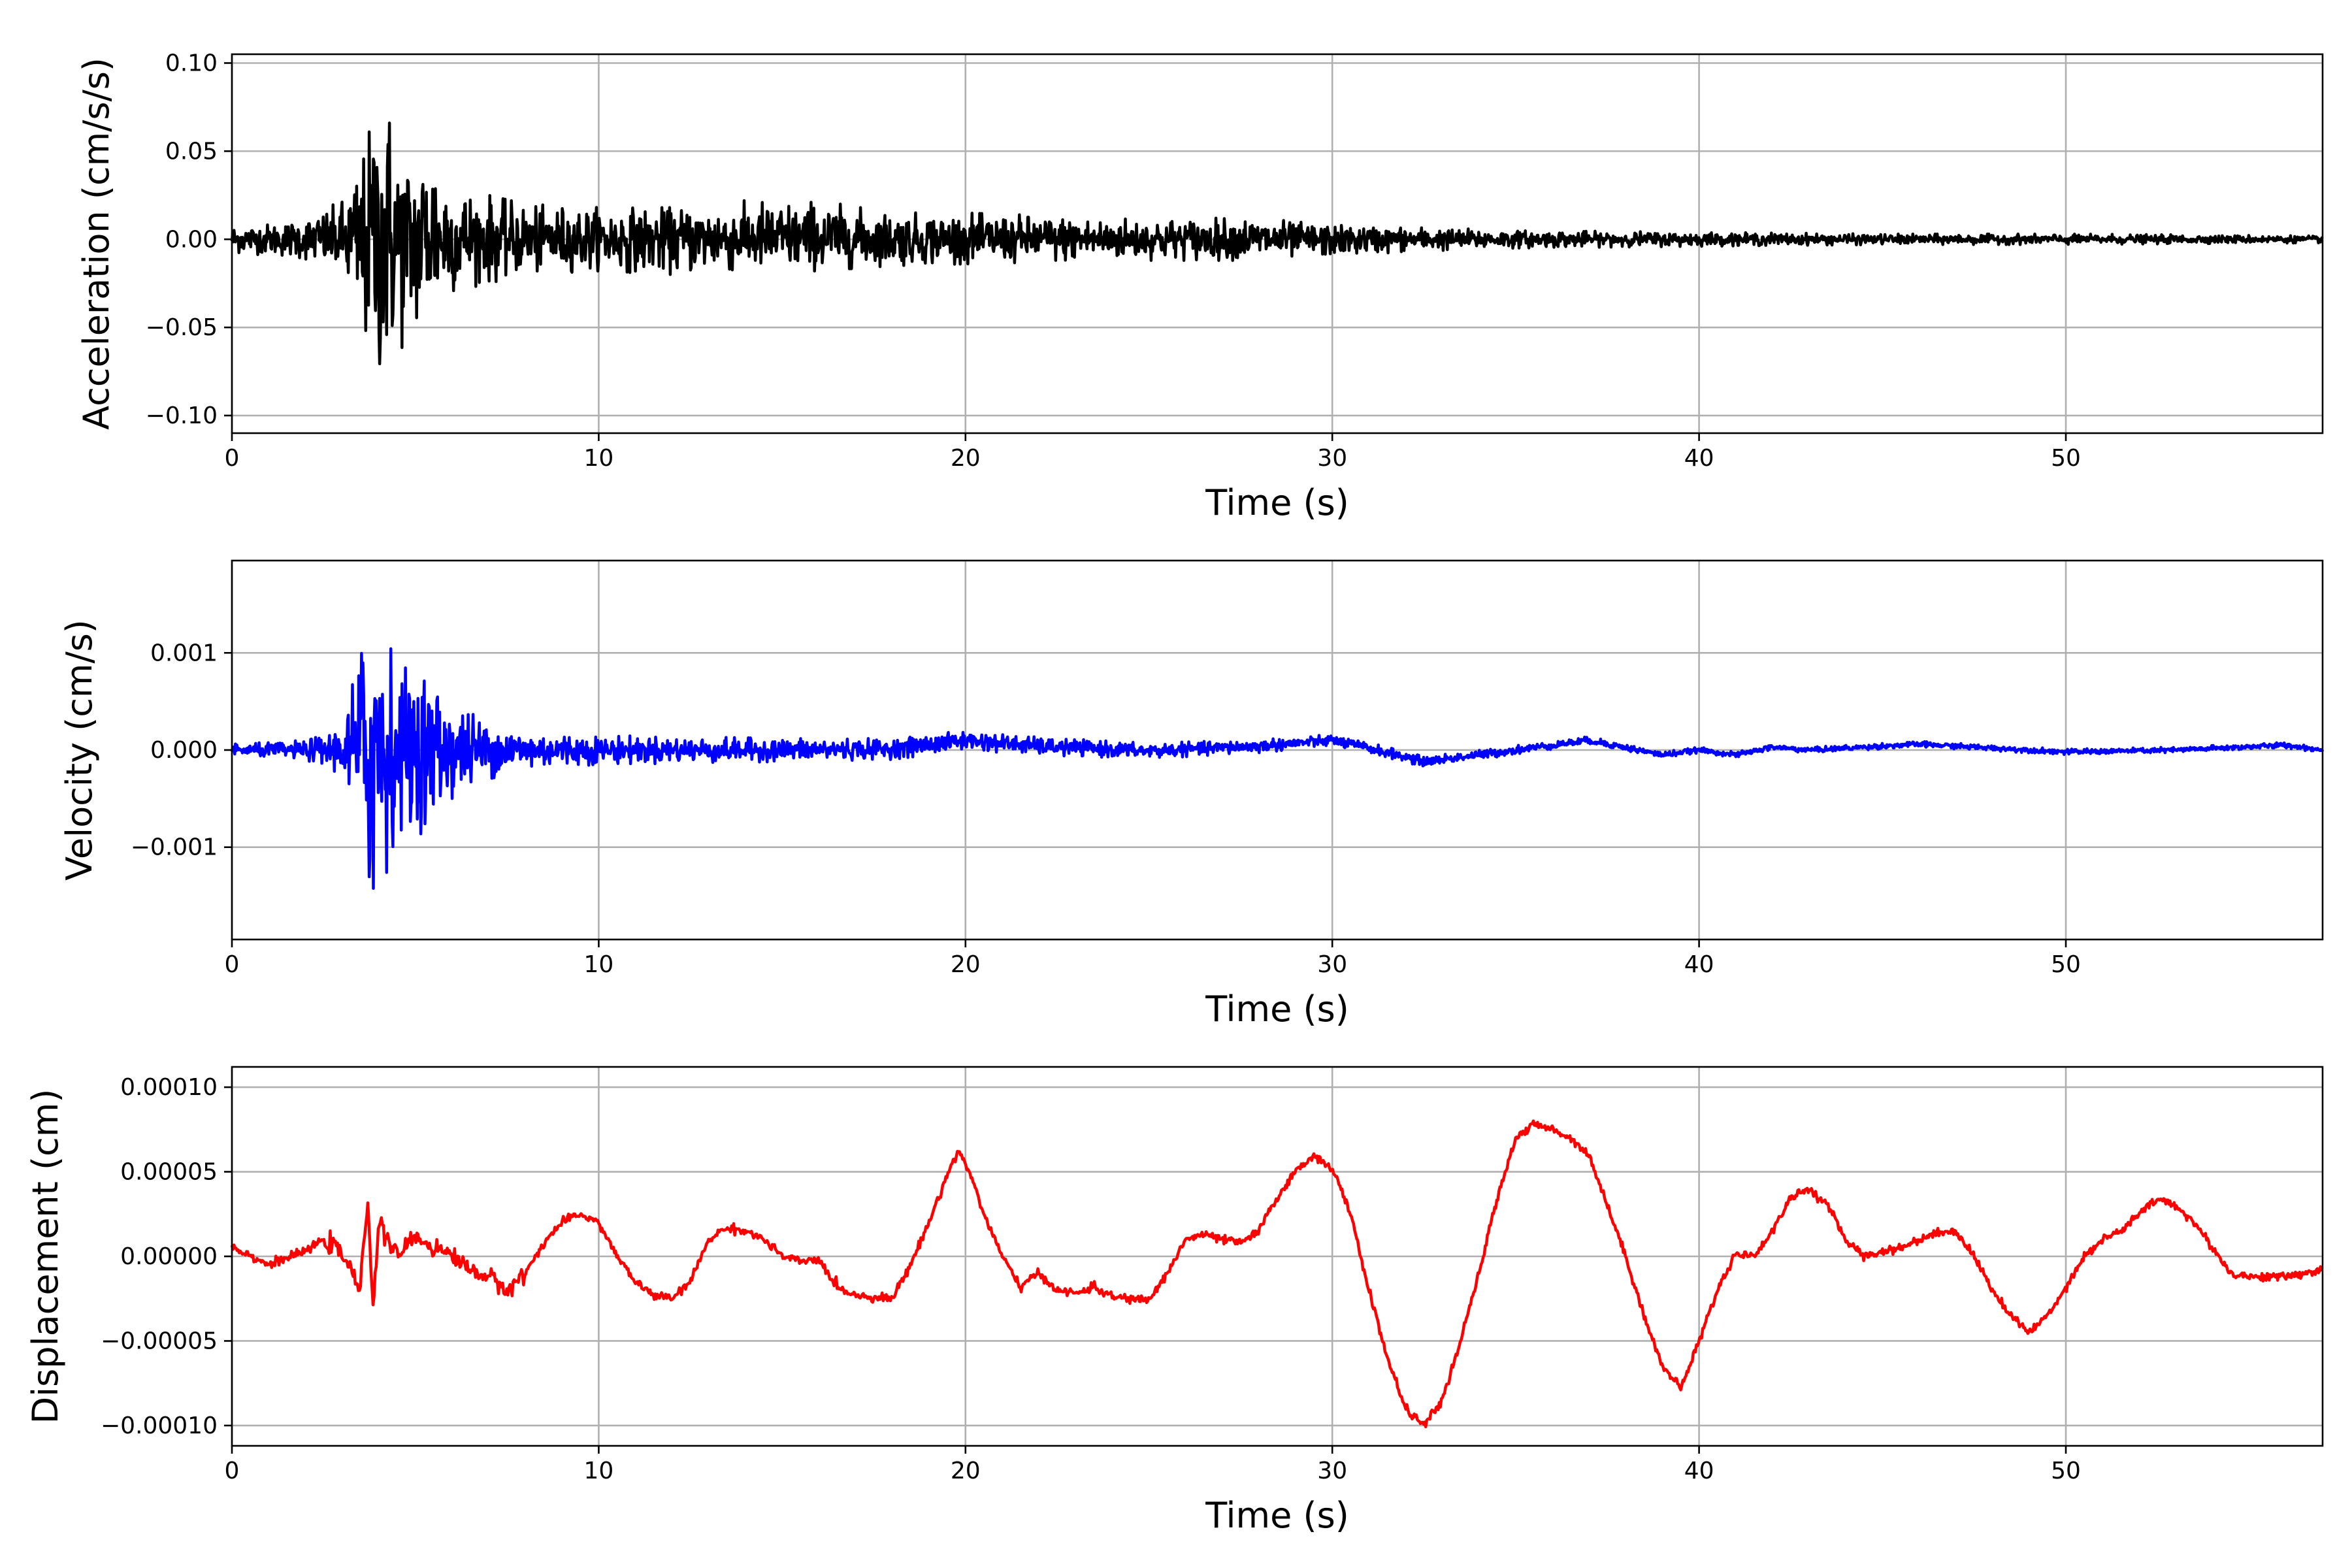 The image size is (2352, 1568). I want to click on velocity-y-tick-label: −0.001, so click(174, 847).